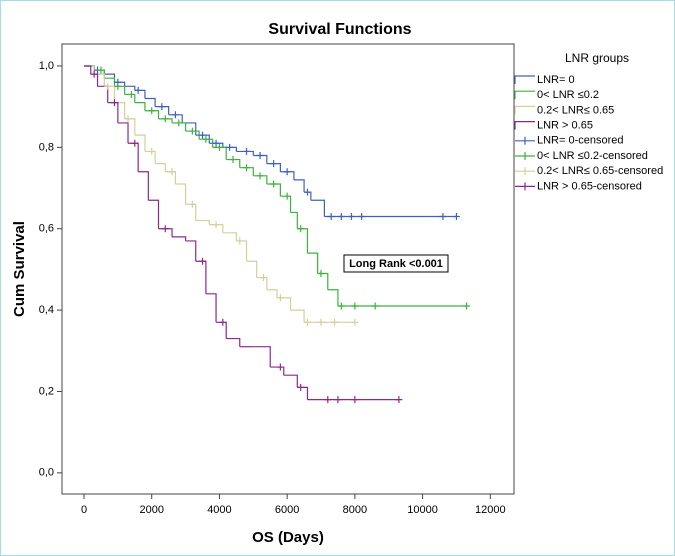 The image size is (675, 556). Describe the element at coordinates (288, 537) in the screenshot. I see `x-axis-label: OS (Days)` at that location.